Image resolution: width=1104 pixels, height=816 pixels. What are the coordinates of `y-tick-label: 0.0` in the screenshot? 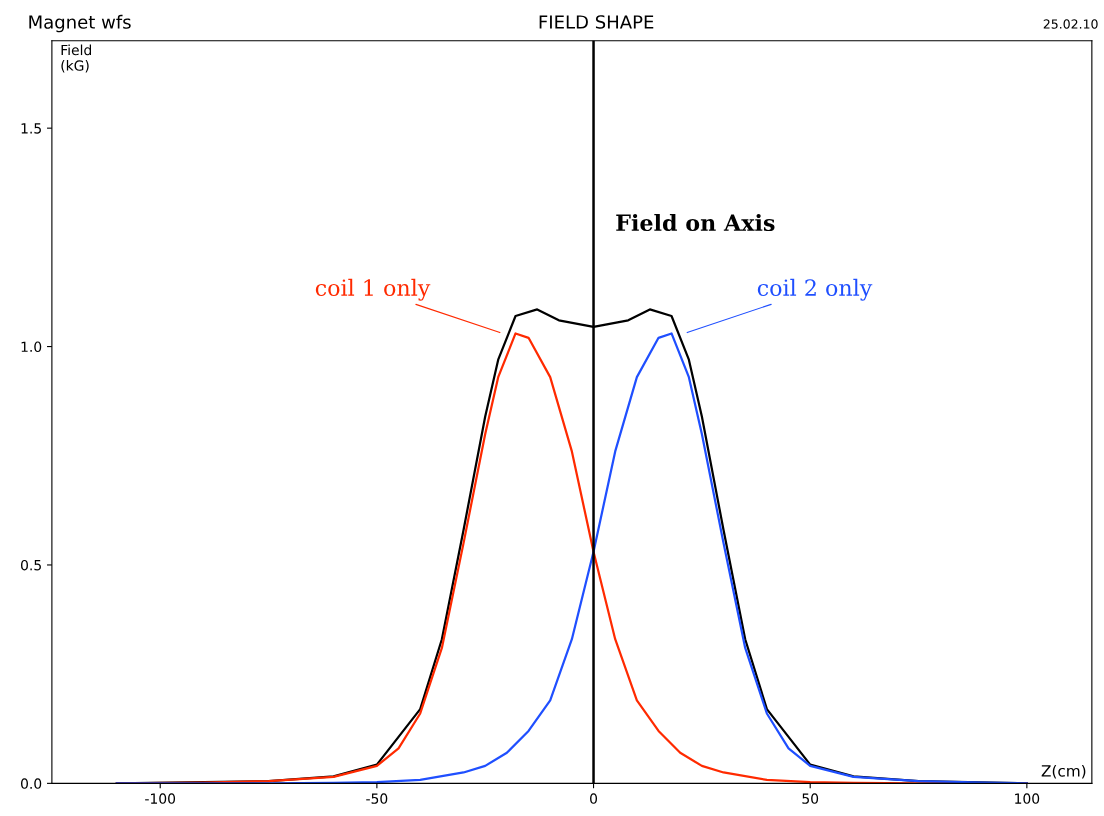 It's located at (31, 783).